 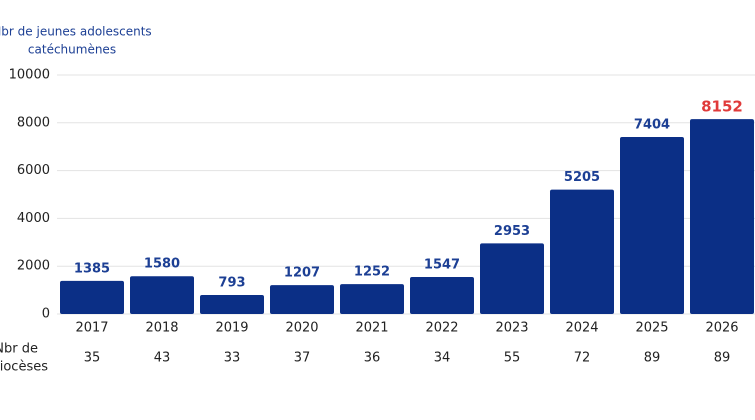 I want to click on x-tick-label: 2023, so click(x=511, y=328).